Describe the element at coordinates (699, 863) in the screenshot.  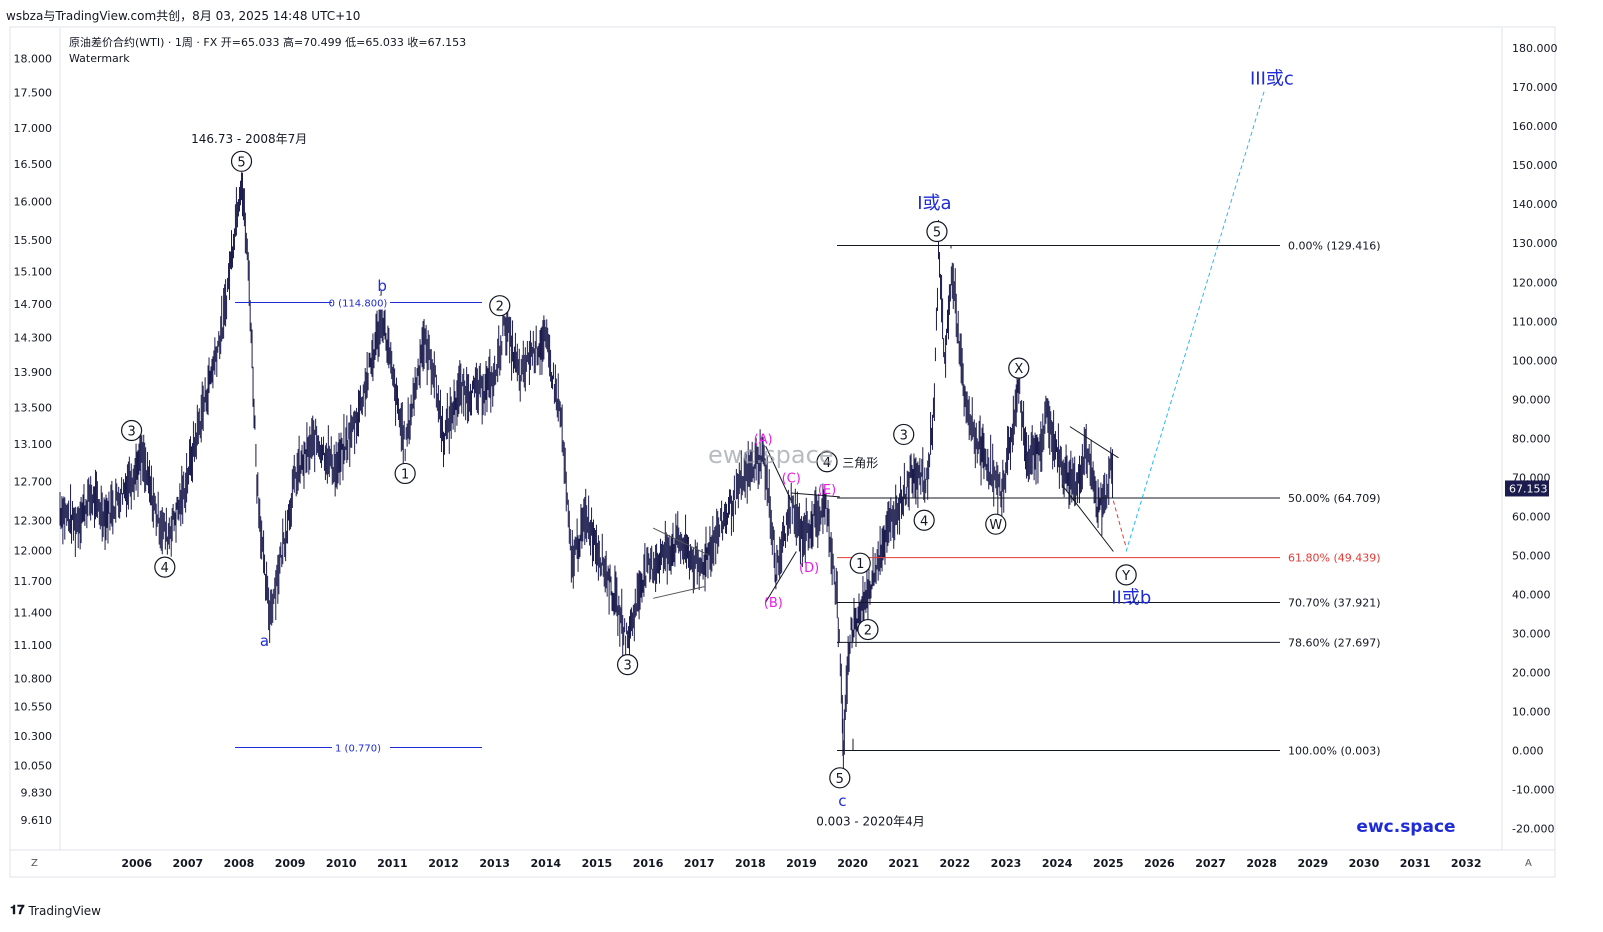
I see `x-axis-tick: 2017` at that location.